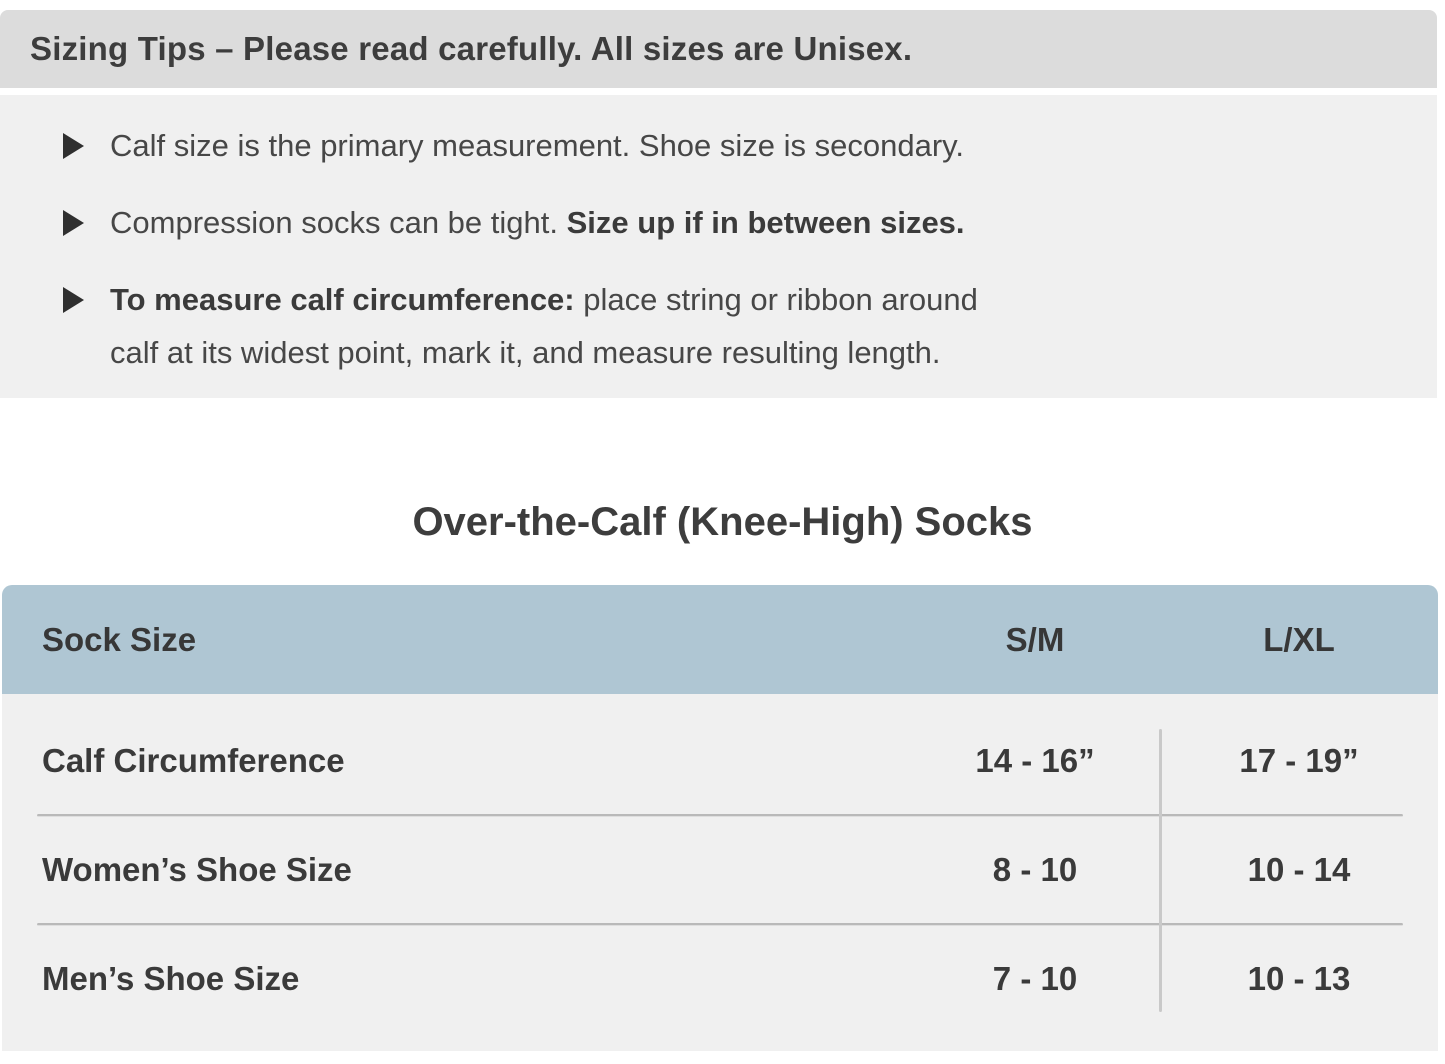 This screenshot has height=1064, width=1445. Describe the element at coordinates (193, 760) in the screenshot. I see `row-label: Calf Circumference` at that location.